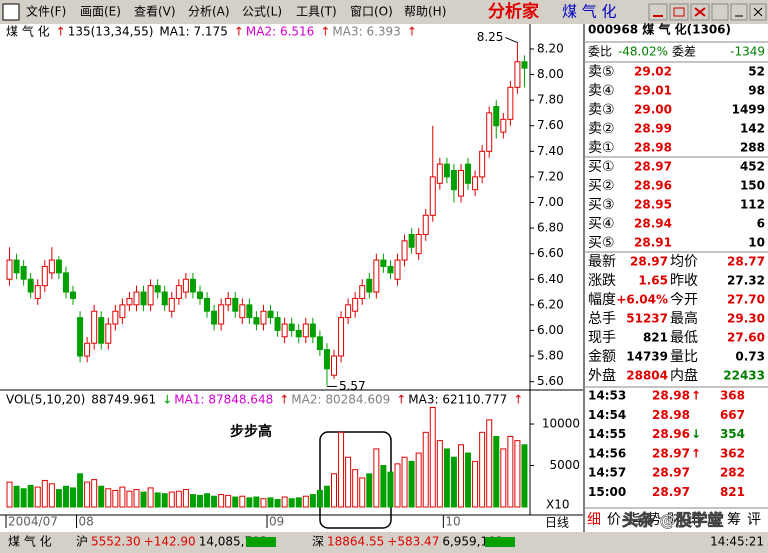  I want to click on min-button, so click(658, 12).